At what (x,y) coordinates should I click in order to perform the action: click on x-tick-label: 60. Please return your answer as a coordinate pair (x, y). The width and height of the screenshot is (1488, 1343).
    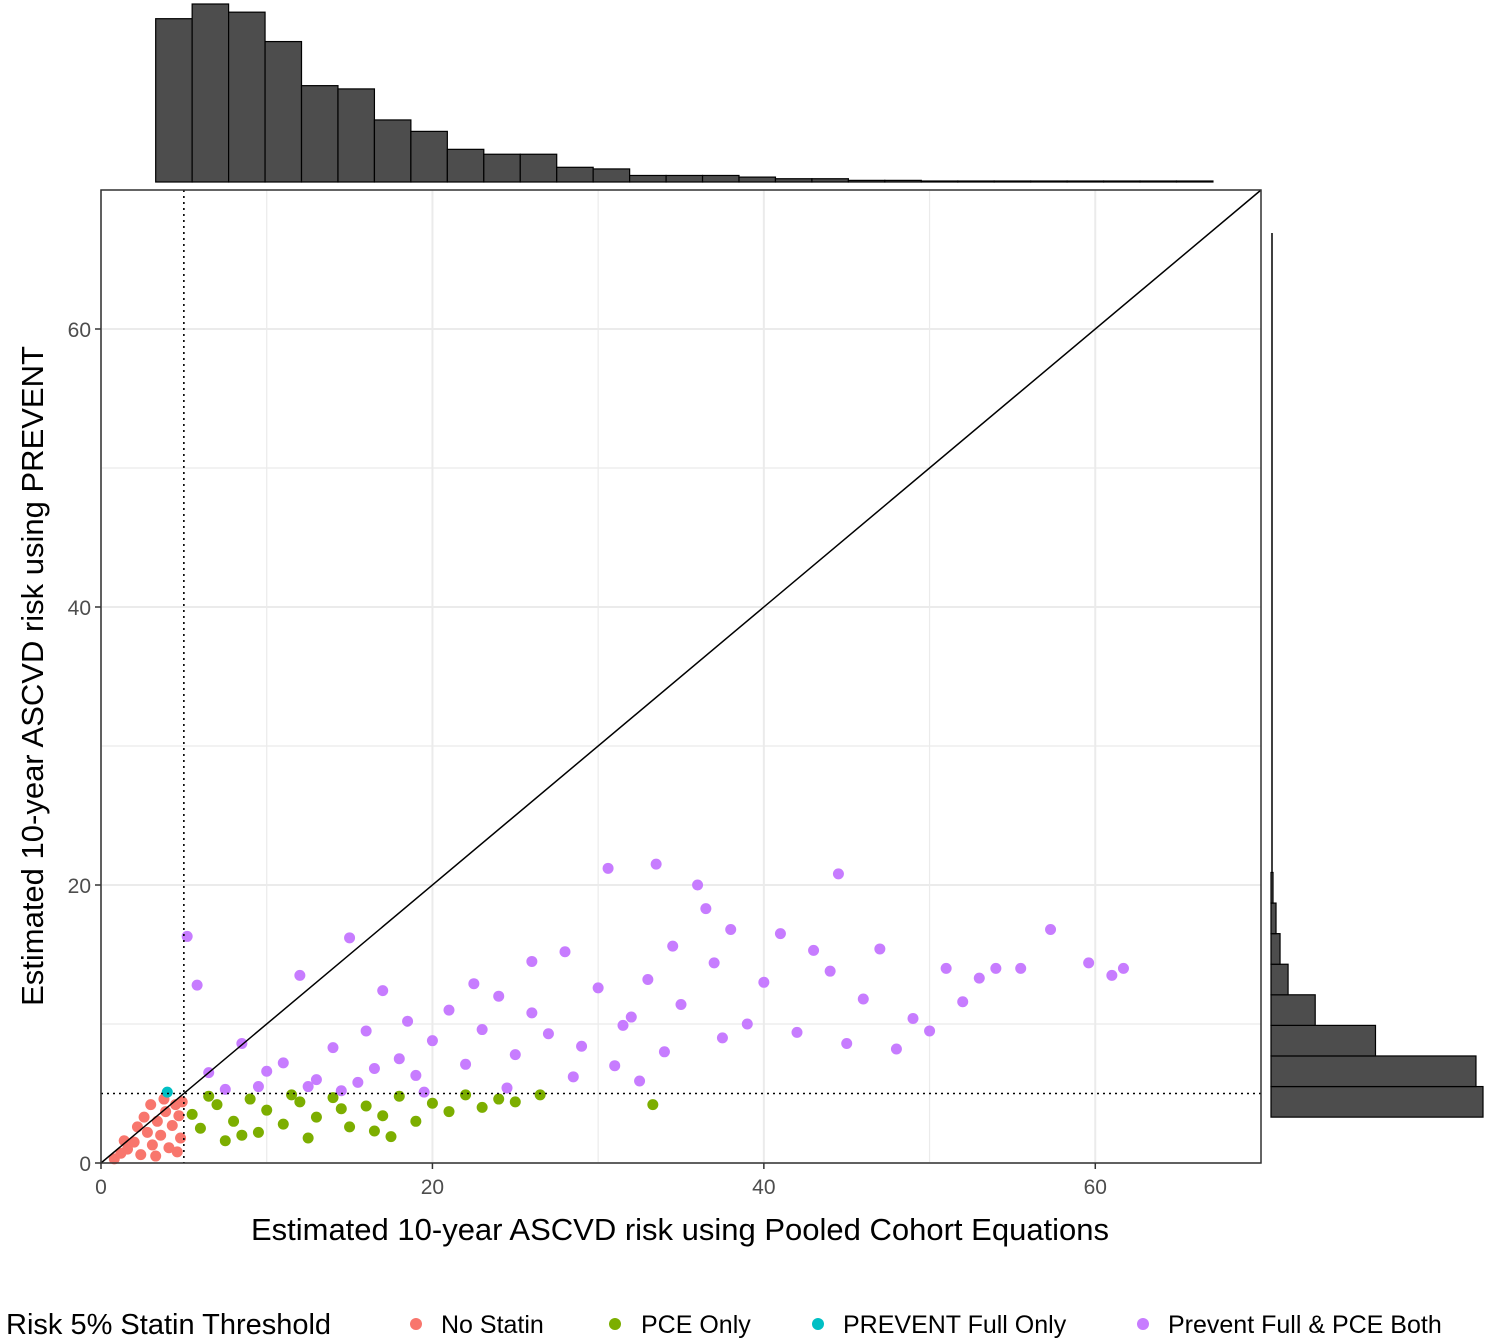
    Looking at the image, I should click on (1095, 1187).